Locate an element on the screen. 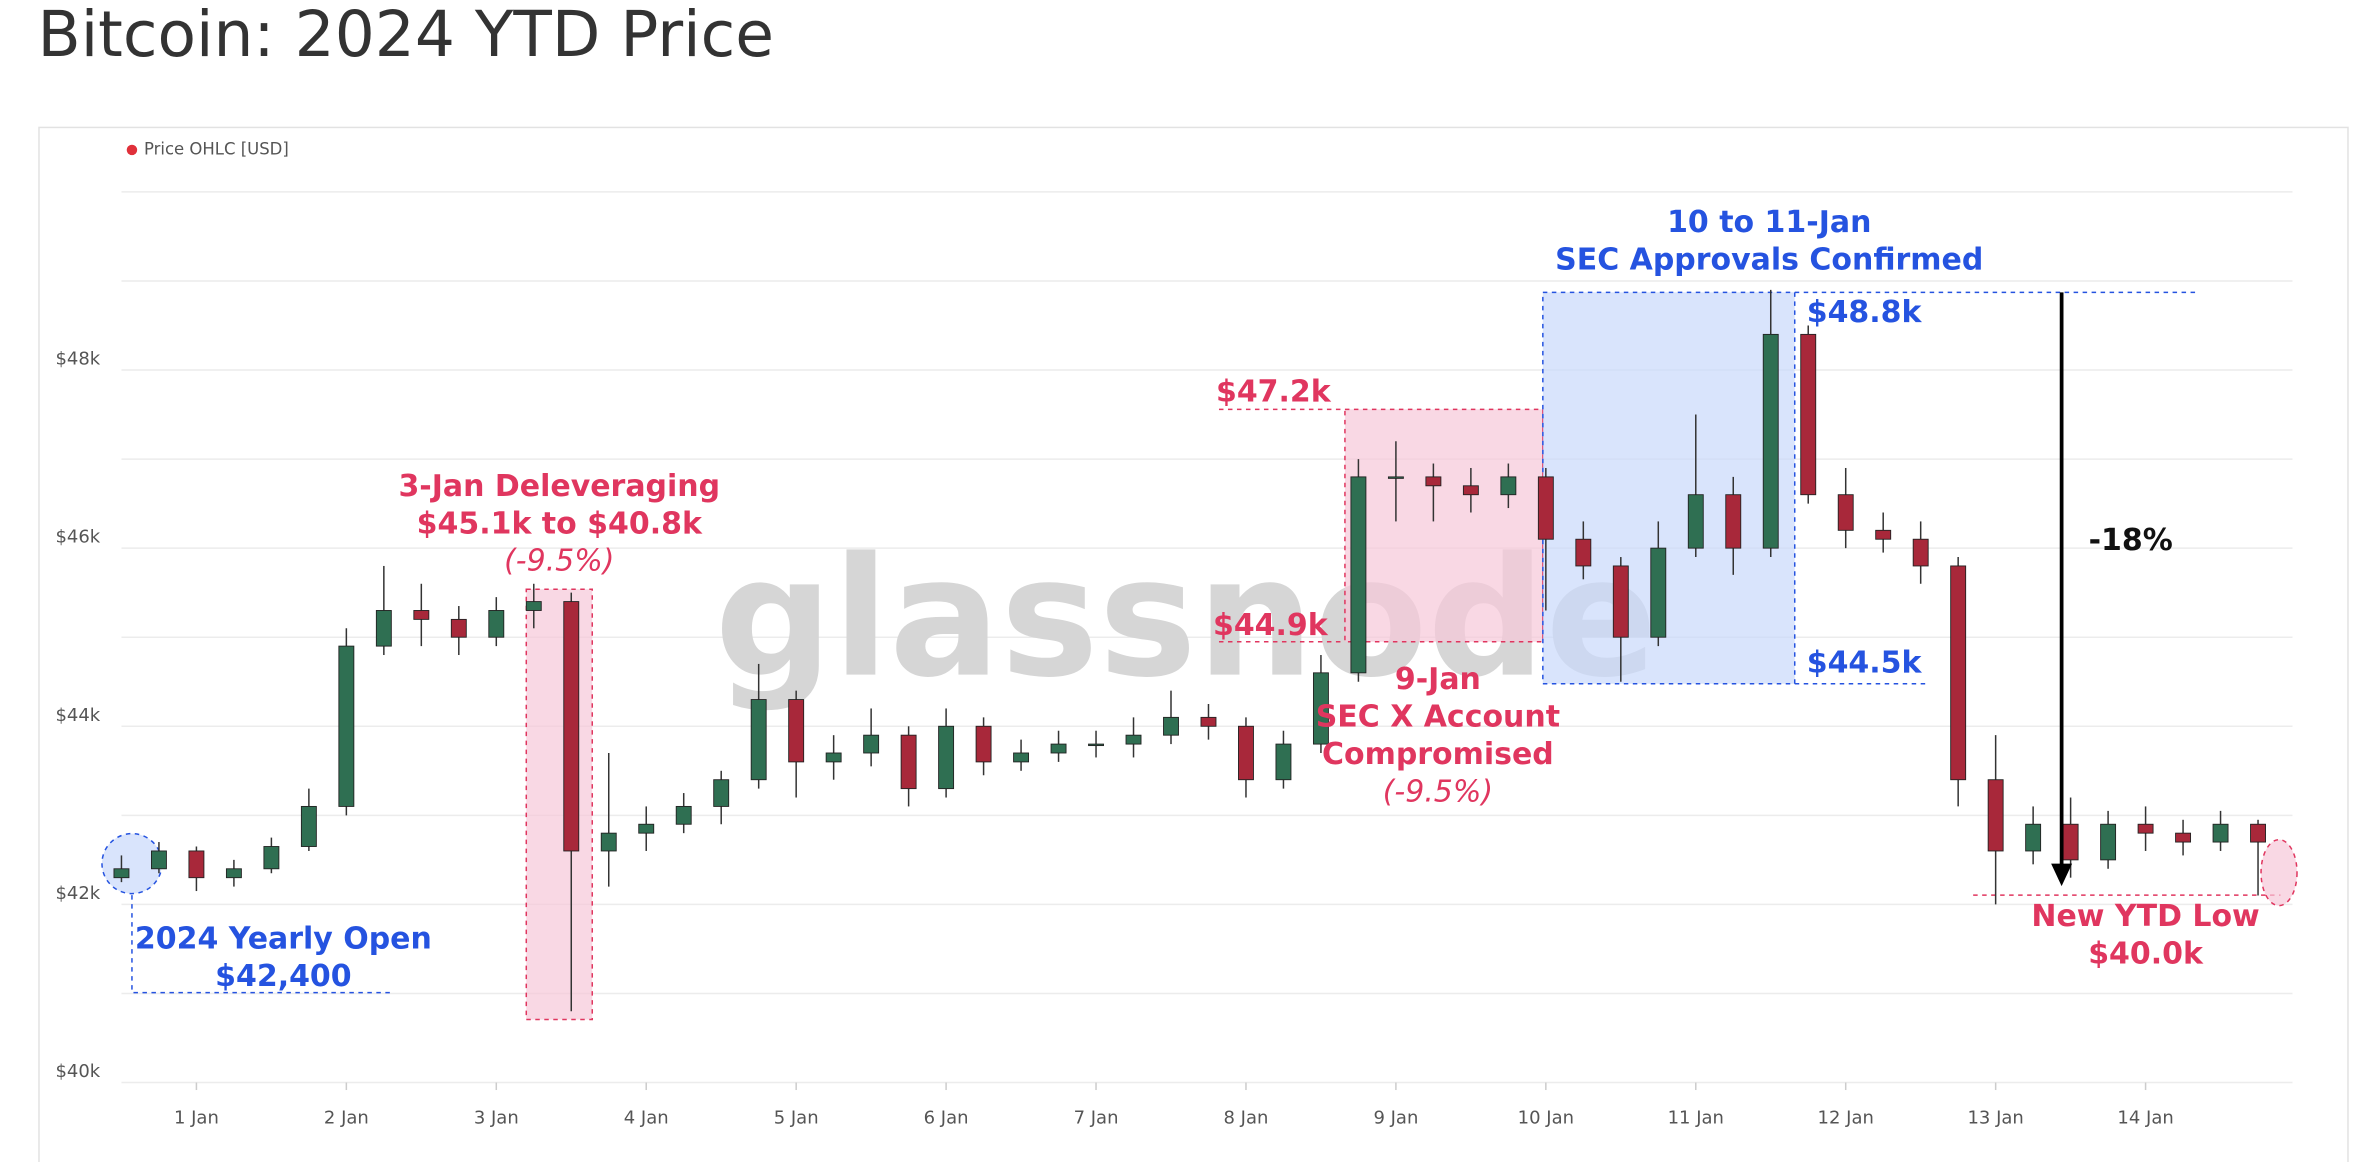 The width and height of the screenshot is (2354, 1162). x-tick-label: 8 Jan is located at coordinates (1246, 1118).